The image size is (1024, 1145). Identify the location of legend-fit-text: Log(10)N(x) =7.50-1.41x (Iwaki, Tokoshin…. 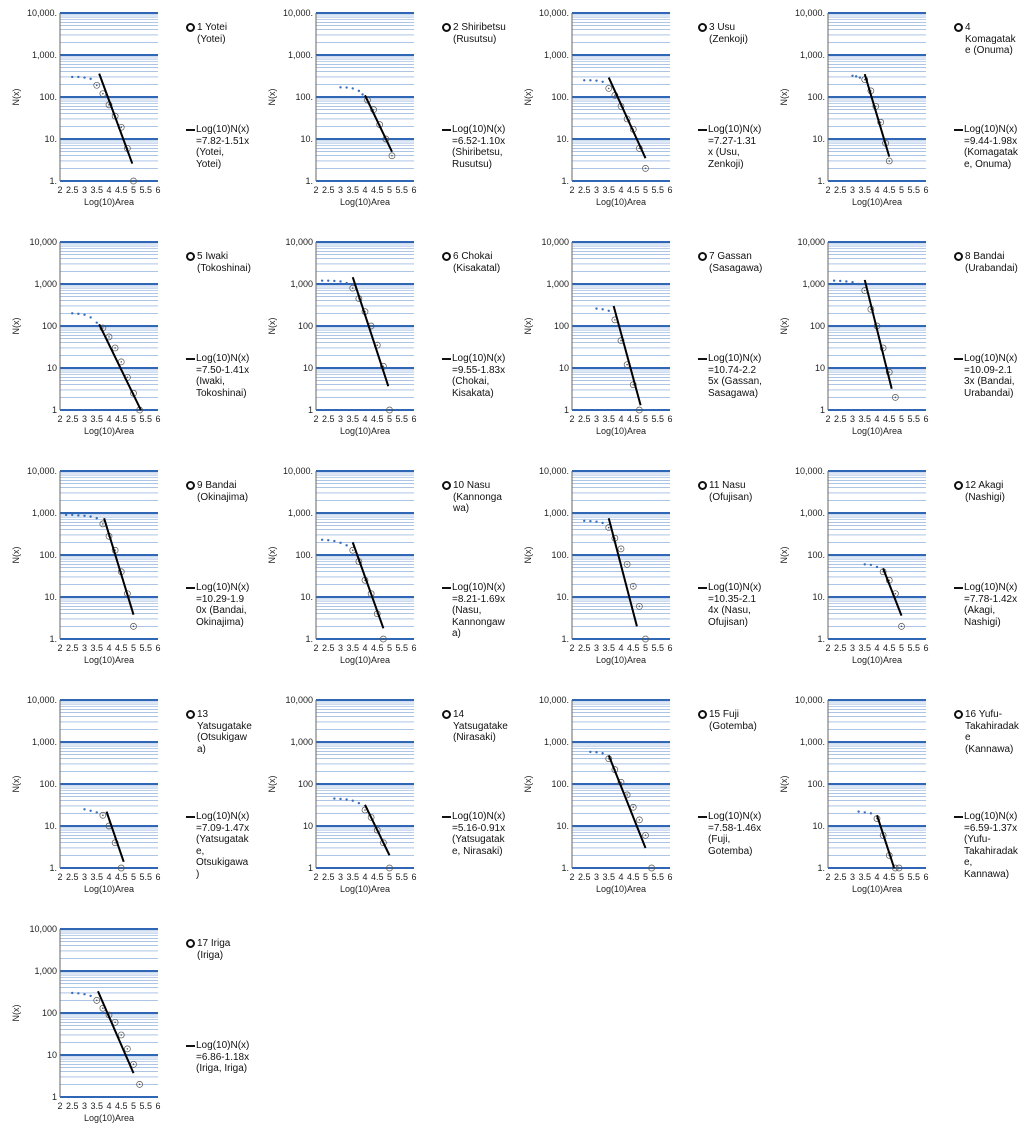
(223, 376).